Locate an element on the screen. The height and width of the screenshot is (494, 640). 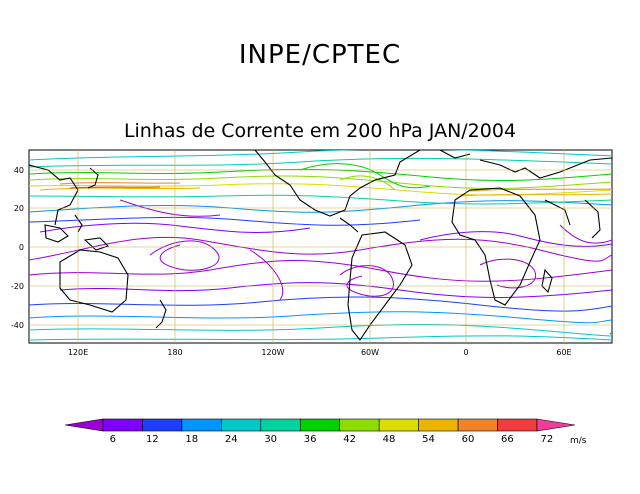
colorbar: 6 12 18 24 30 36 42 48 54 60 66 72 is located at coordinates (320, 431).